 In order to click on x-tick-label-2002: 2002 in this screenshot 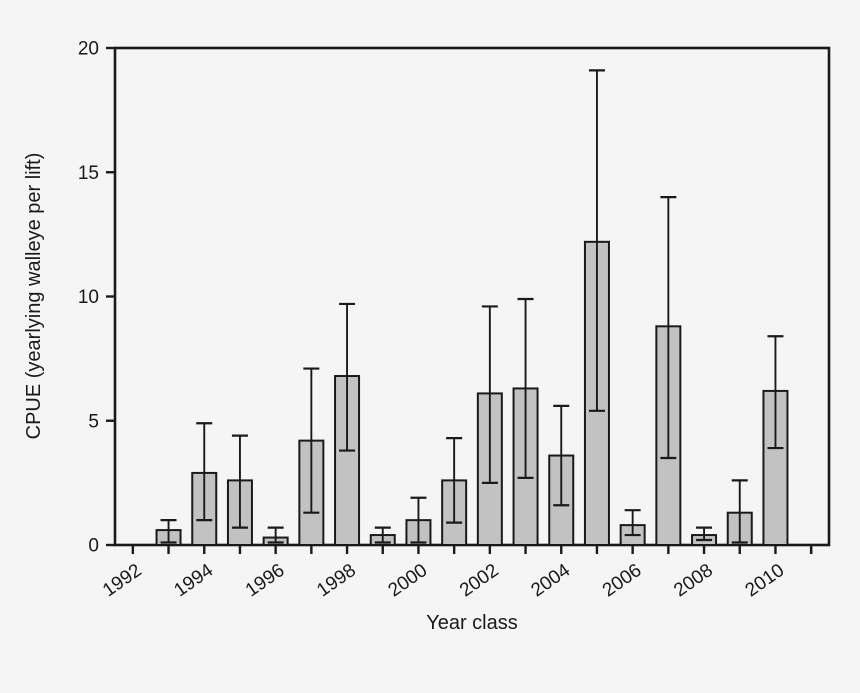, I will do `click(479, 580)`.